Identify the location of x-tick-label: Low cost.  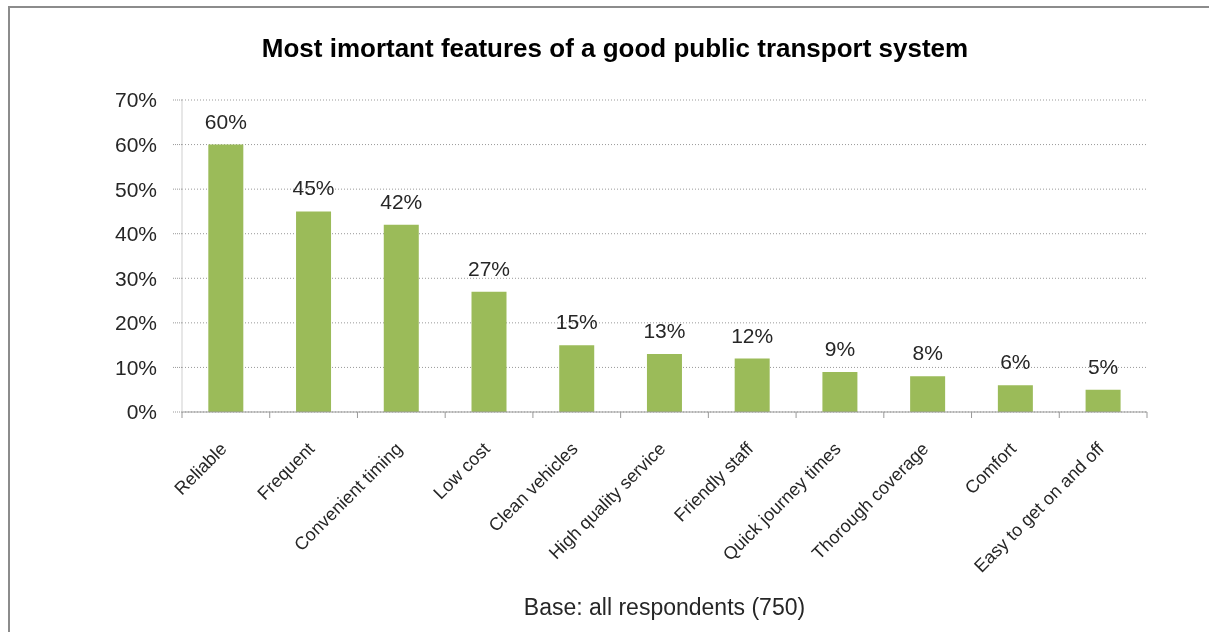
(461, 471).